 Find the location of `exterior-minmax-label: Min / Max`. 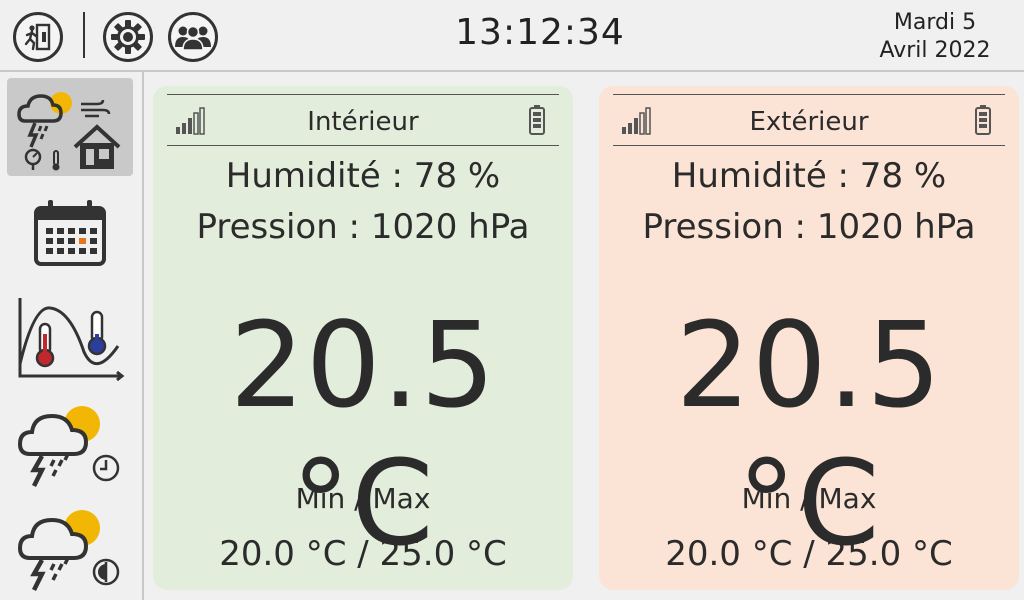

exterior-minmax-label: Min / Max is located at coordinates (809, 498).